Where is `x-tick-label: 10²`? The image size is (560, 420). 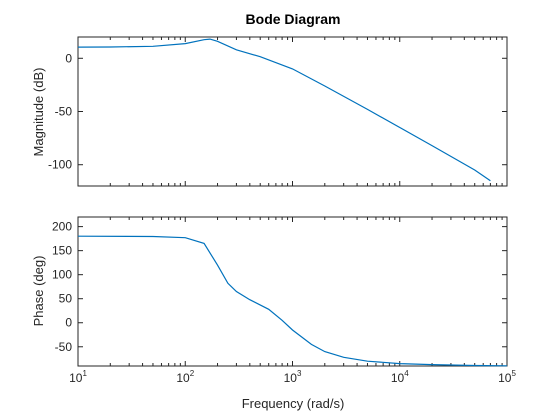
x-tick-label: 10² is located at coordinates (185, 377).